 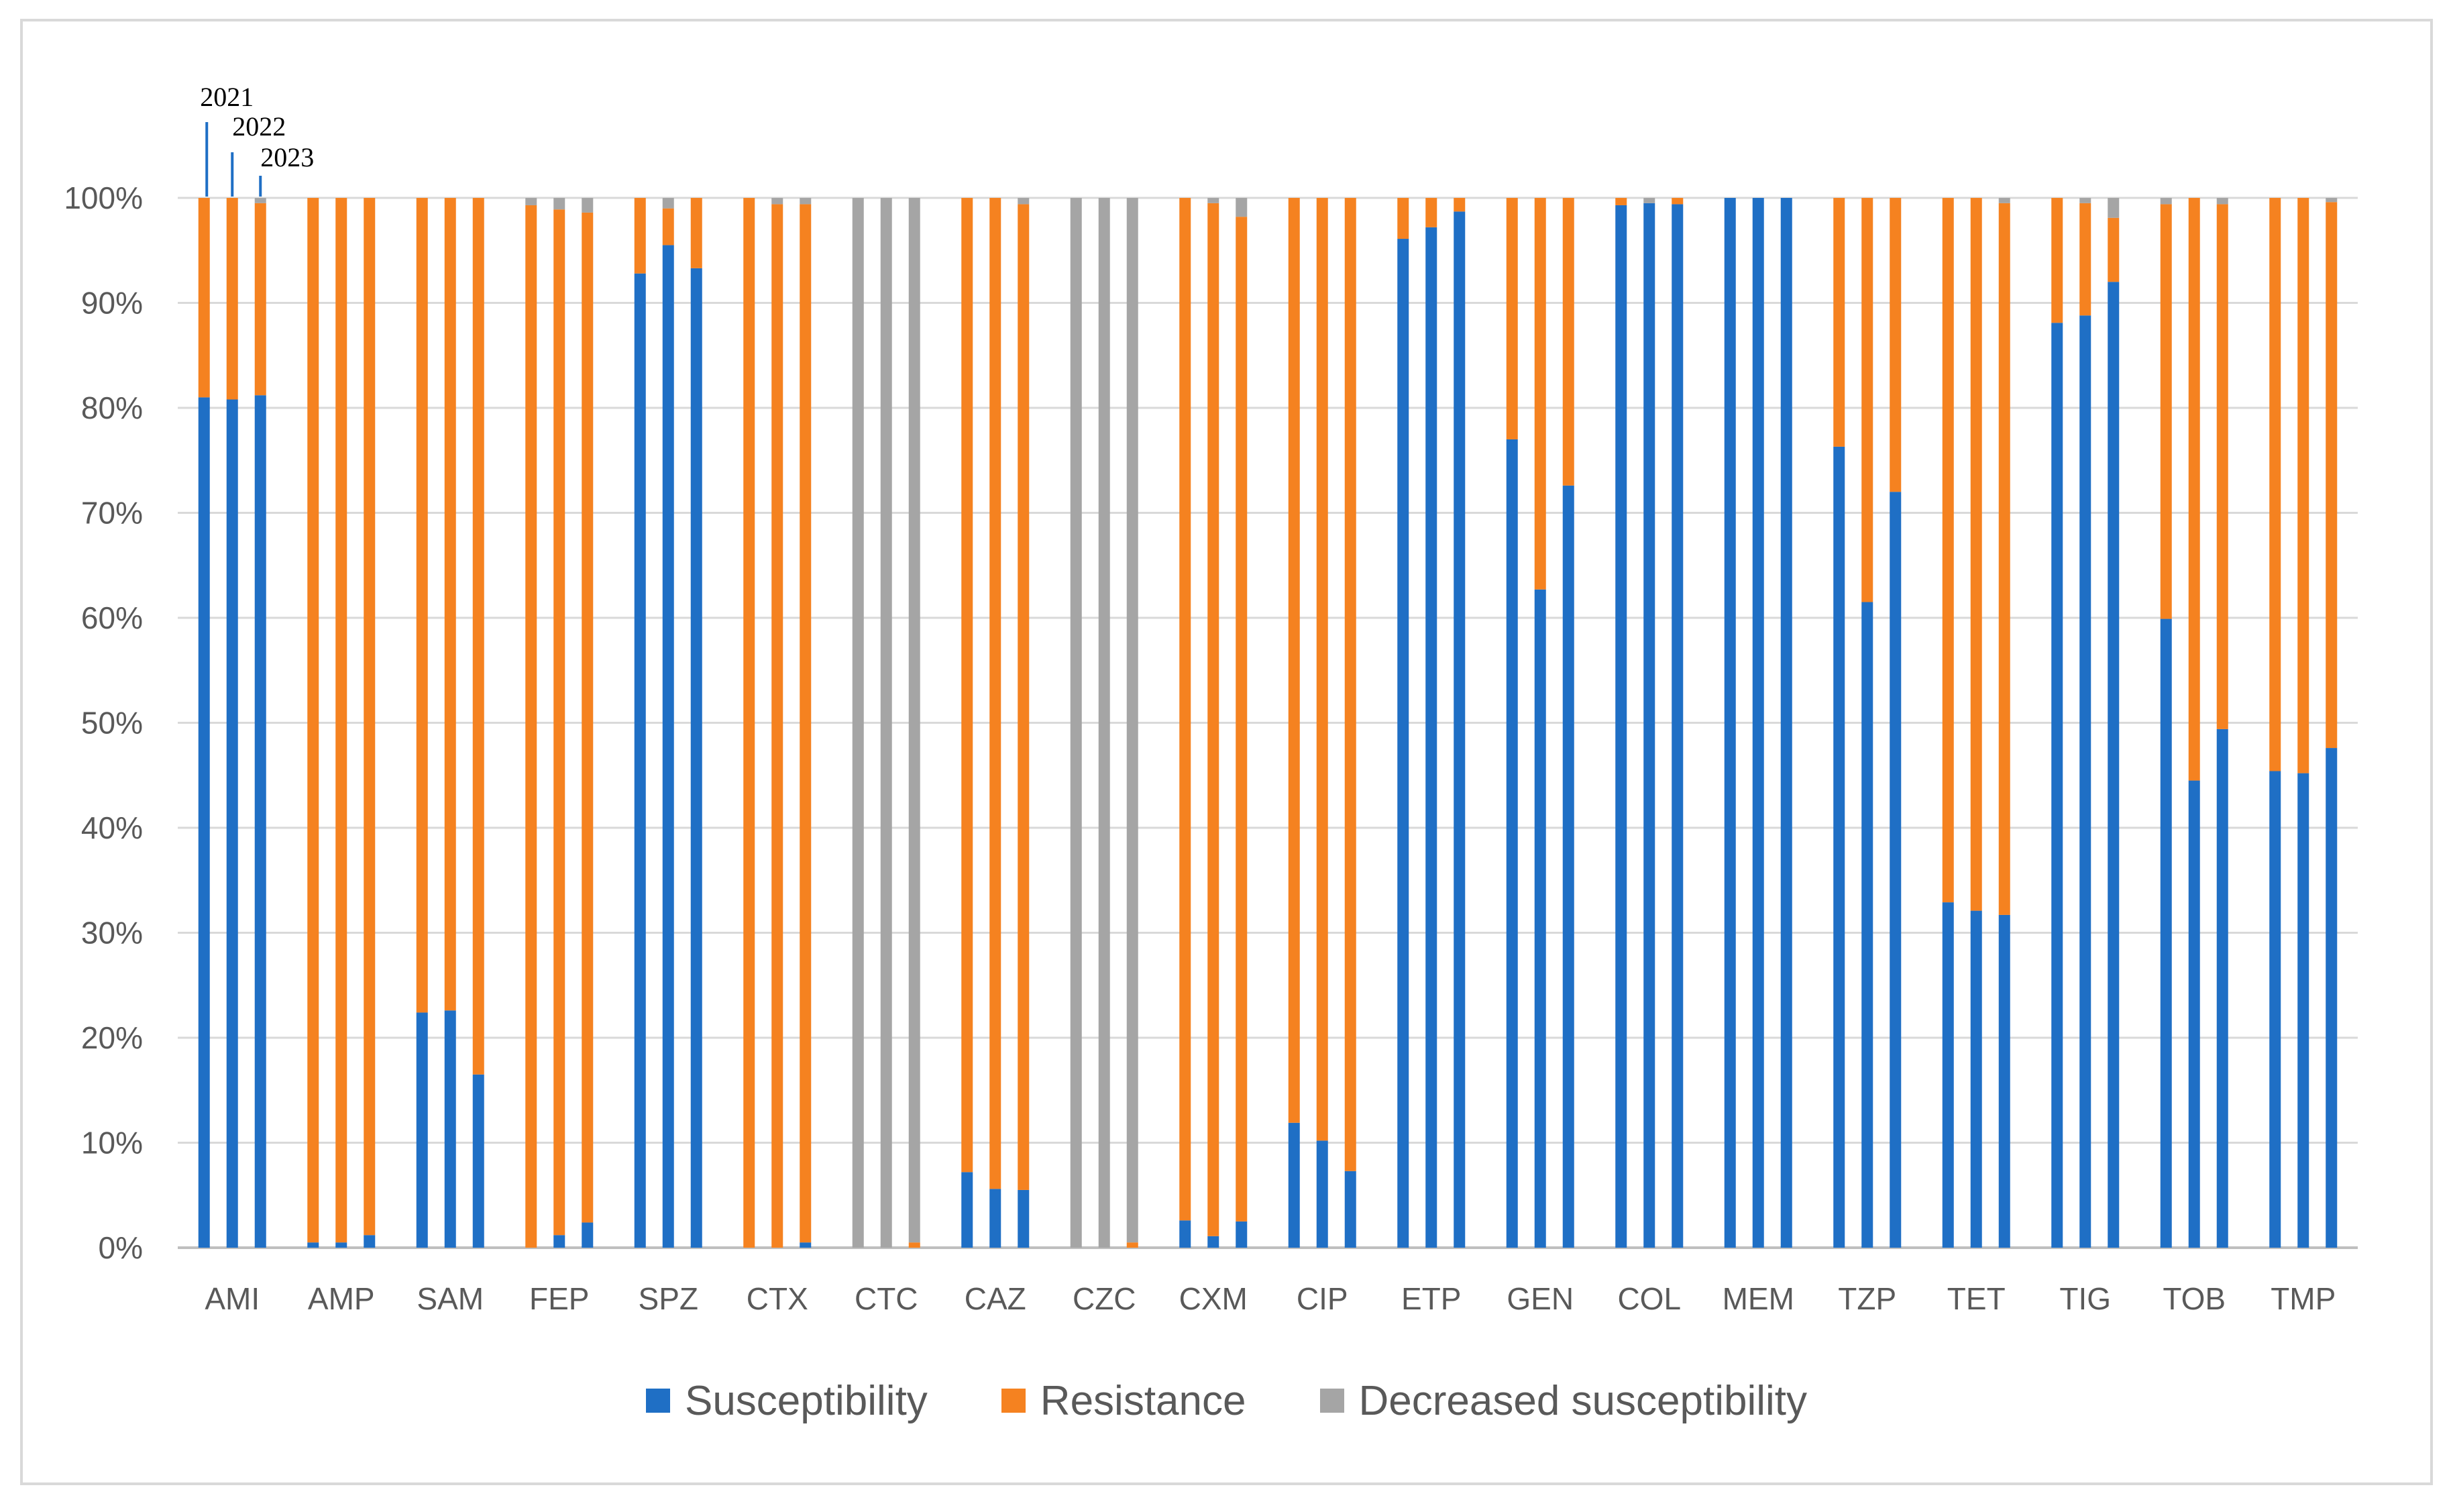 I want to click on legend-item-resistance: Resistance, so click(x=1123, y=1401).